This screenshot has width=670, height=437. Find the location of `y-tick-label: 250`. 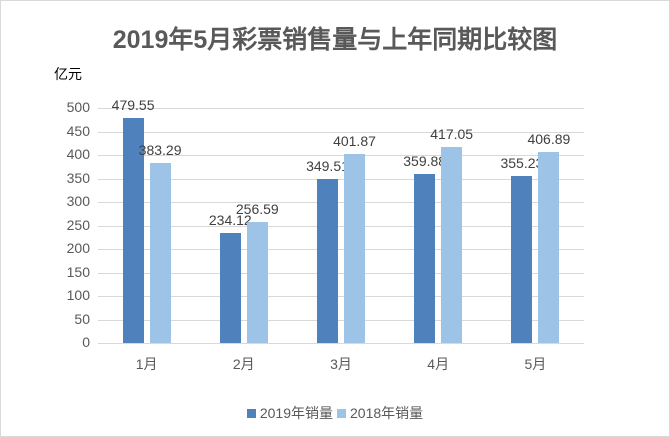

y-tick-label: 250 is located at coordinates (78, 224).